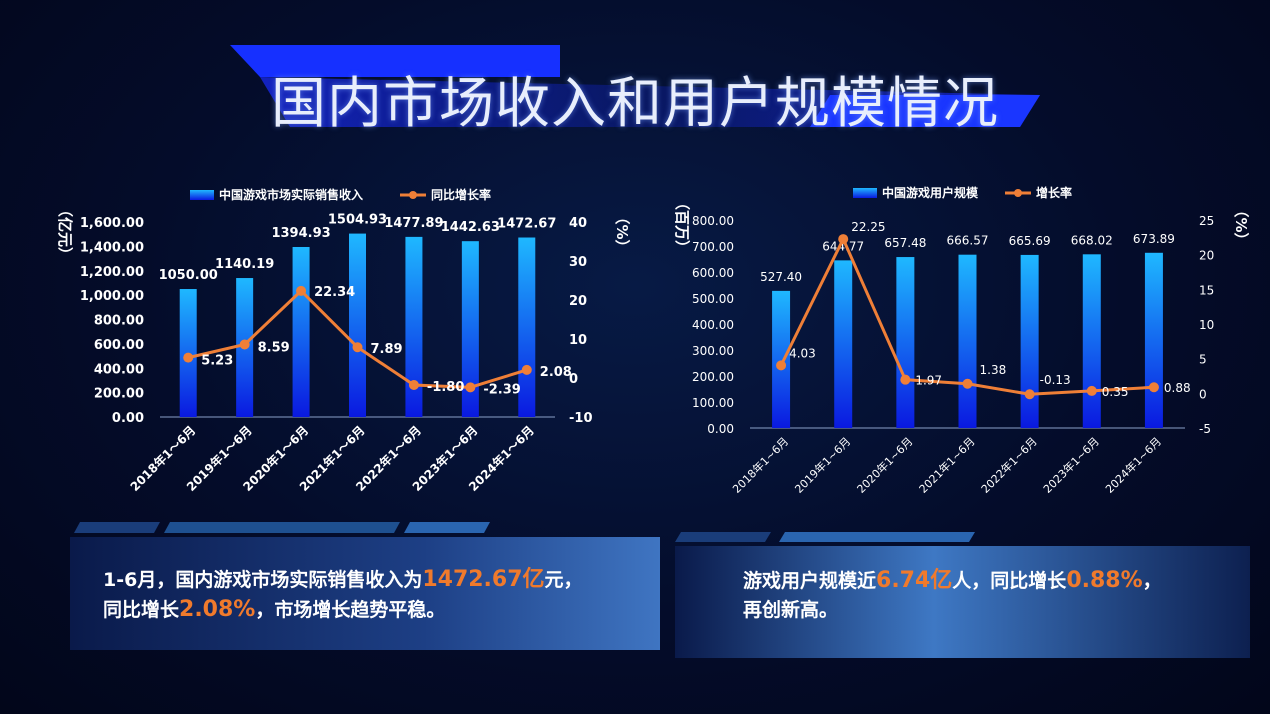  I want to click on x-category-label: 2023年1~6月, so click(1071, 465).